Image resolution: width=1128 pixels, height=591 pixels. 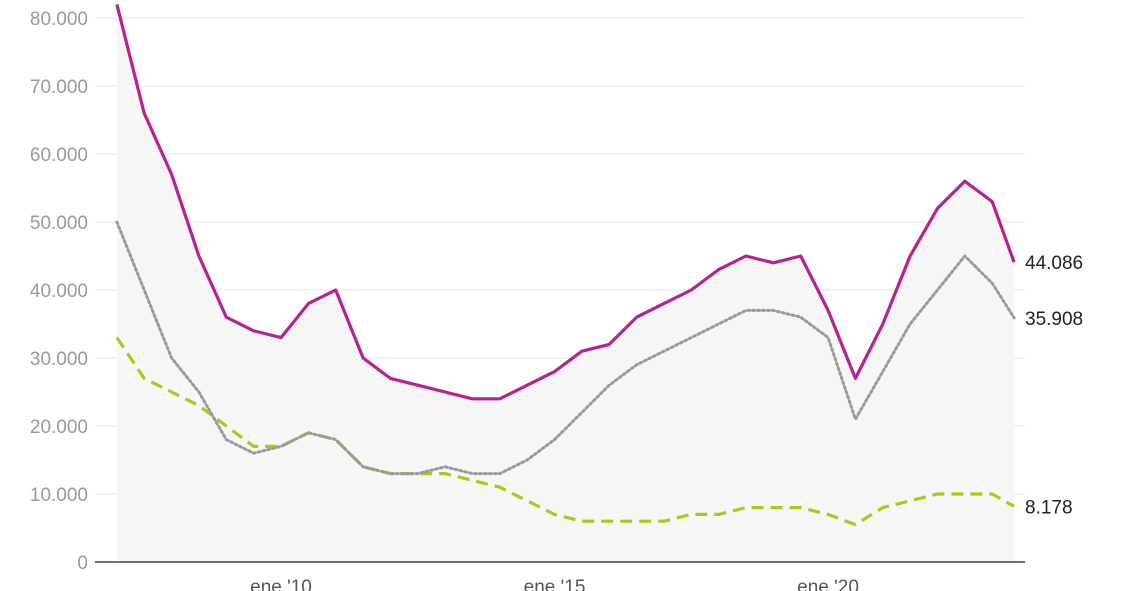 I want to click on y-tick-label: 50.000, so click(x=59, y=223).